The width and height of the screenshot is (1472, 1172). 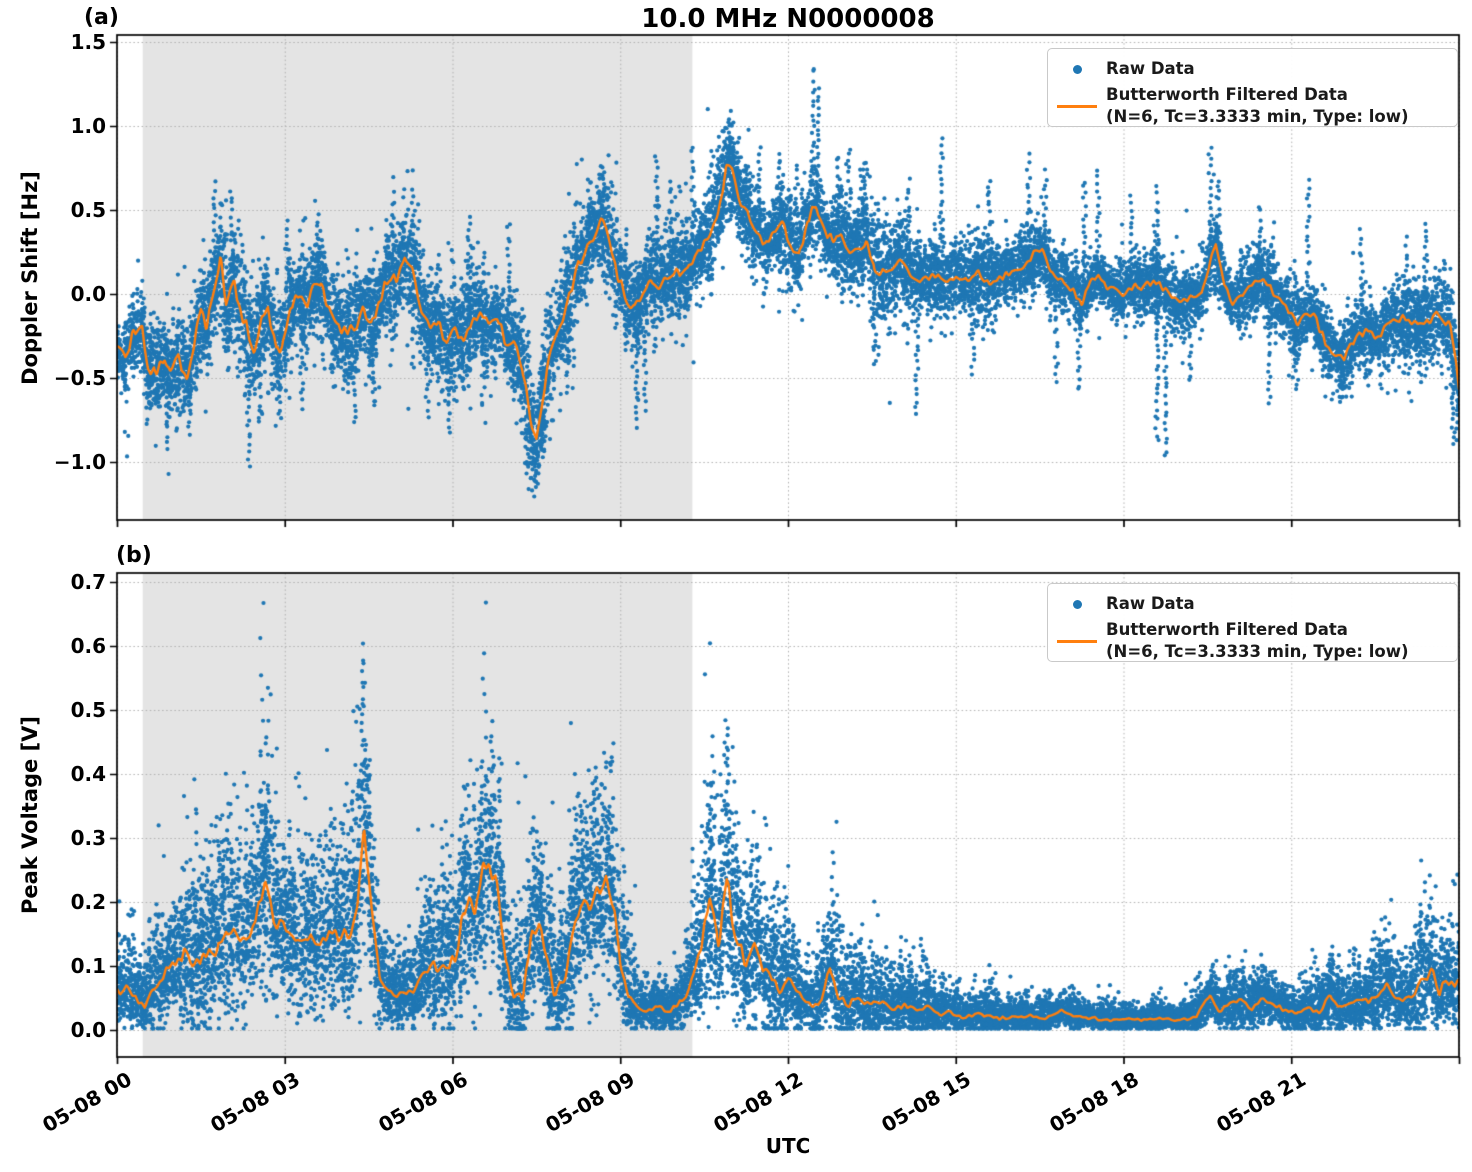 I want to click on panel-a-tag: (a), so click(x=101, y=17).